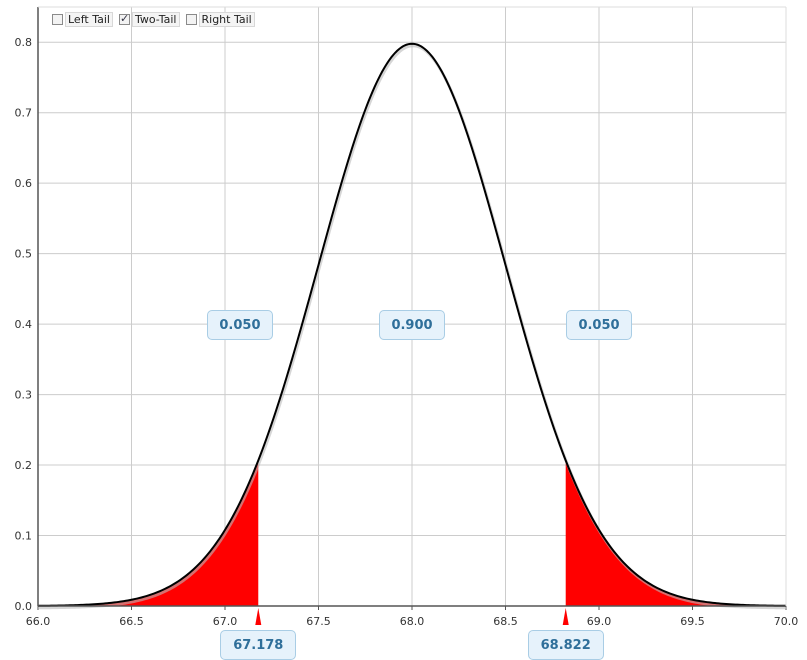  I want to click on x-tick-label: 70.0, so click(786, 621).